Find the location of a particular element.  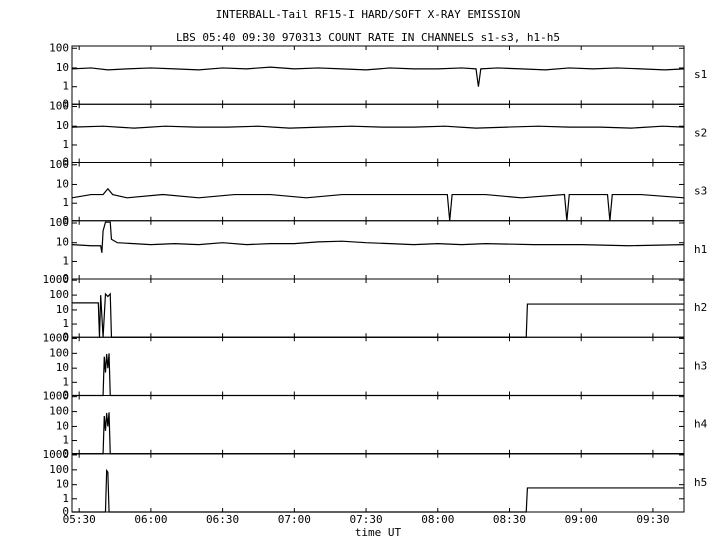

panel-label: h5 is located at coordinates (700, 482).